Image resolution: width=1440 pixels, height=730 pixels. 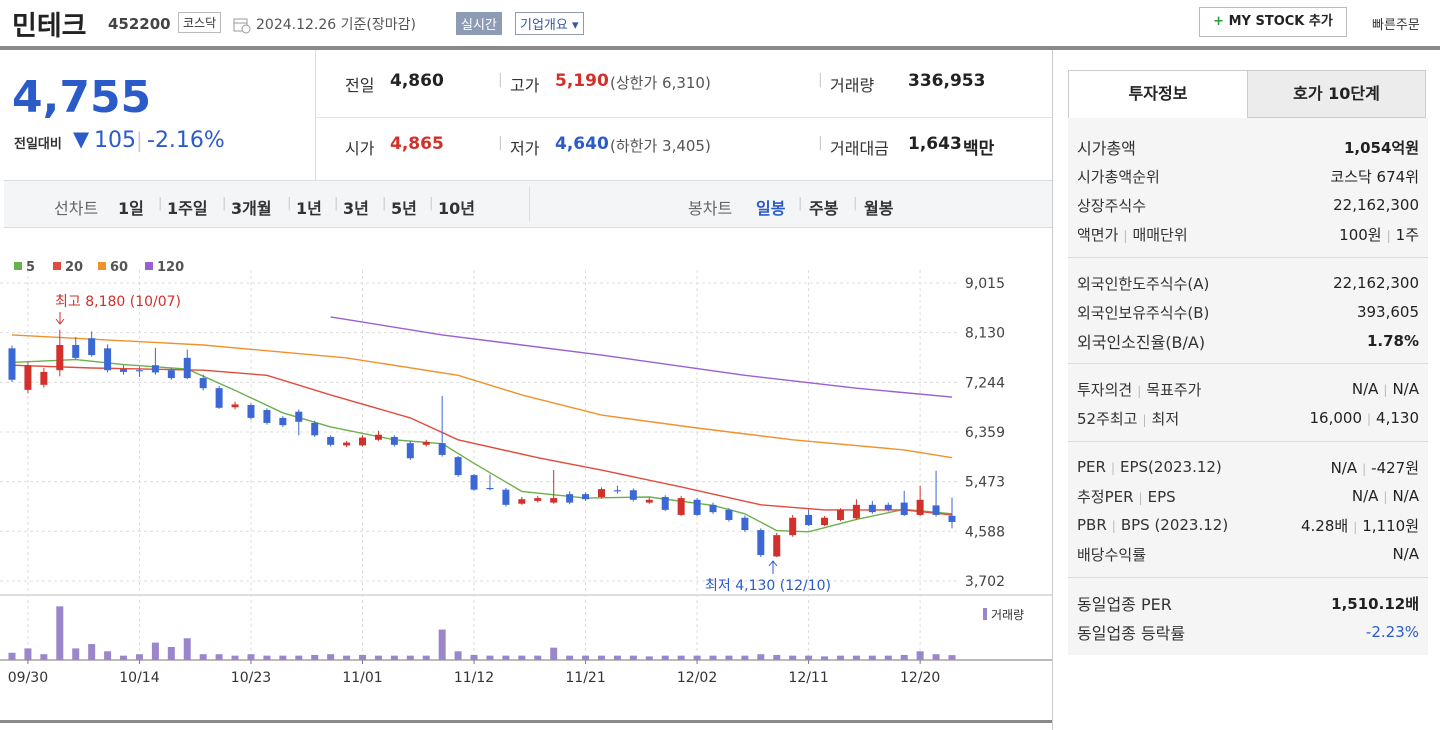 I want to click on side-tab: 투자정보, so click(x=1158, y=94).